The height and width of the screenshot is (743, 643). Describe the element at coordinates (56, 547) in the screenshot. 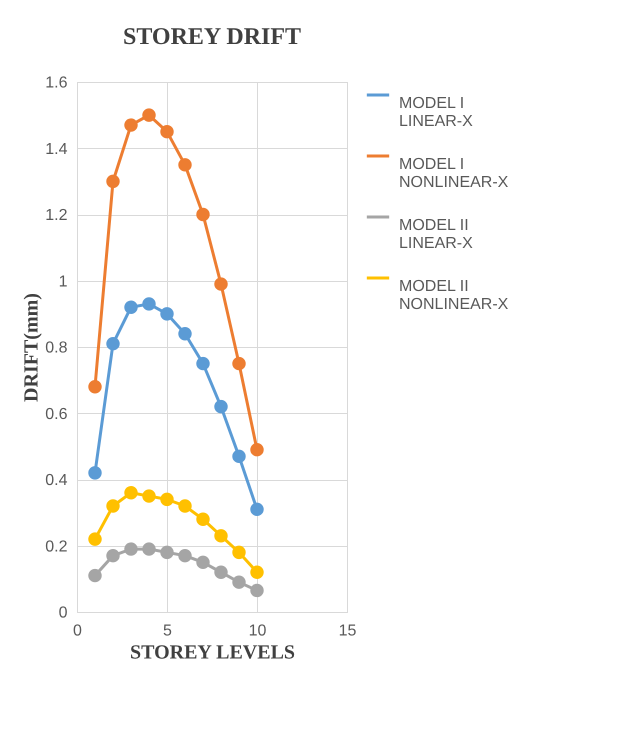

I see `y-tick-label: 0.2` at that location.